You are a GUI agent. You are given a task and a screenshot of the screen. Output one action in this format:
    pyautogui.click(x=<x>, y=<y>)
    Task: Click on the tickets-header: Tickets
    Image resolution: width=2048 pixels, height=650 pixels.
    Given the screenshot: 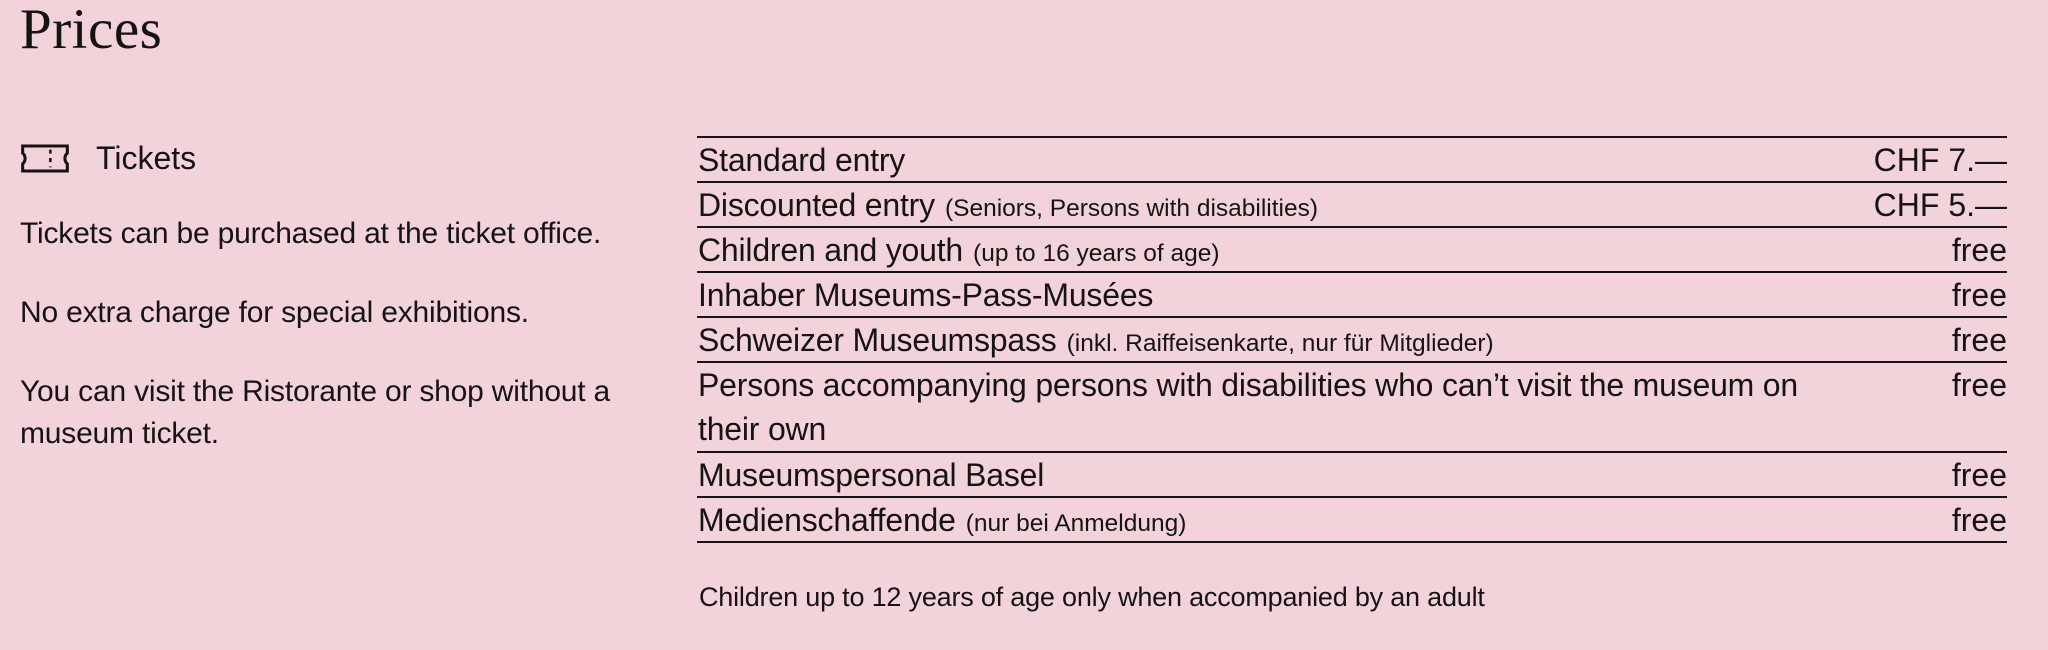 What is the action you would take?
    pyautogui.click(x=360, y=158)
    